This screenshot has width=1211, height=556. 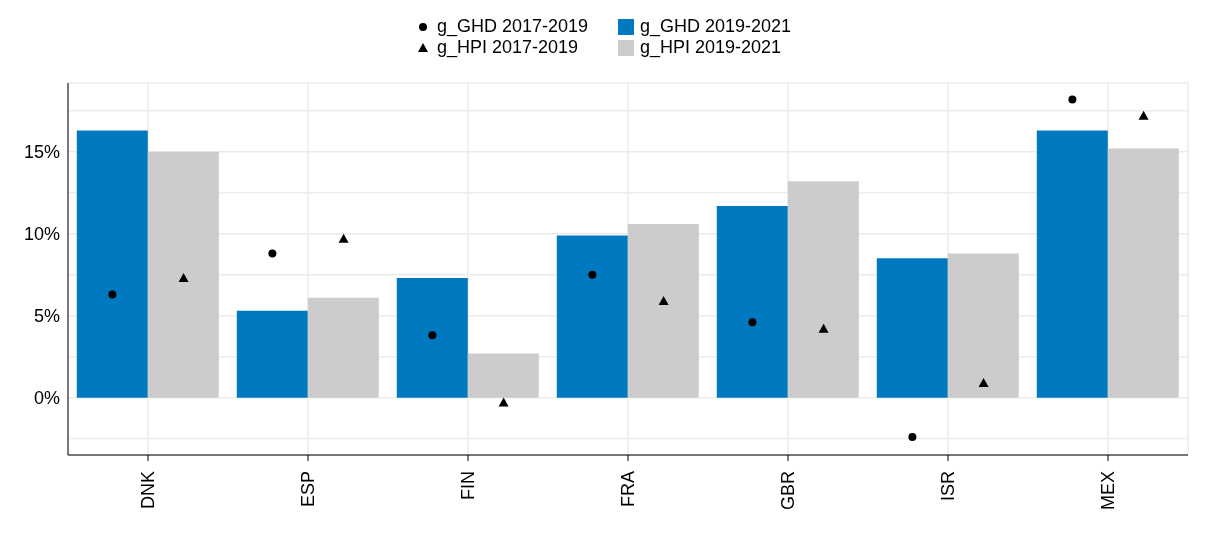 I want to click on x-tick-label: ESP, so click(x=308, y=489).